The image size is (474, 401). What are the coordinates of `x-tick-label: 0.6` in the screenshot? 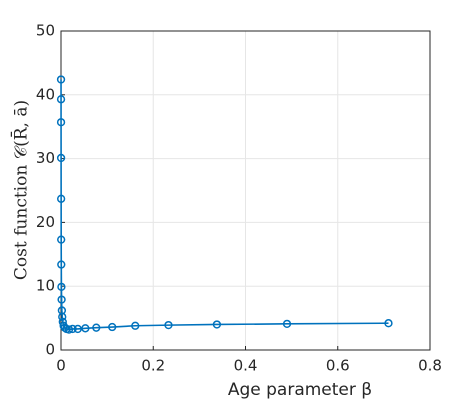 It's located at (338, 366).